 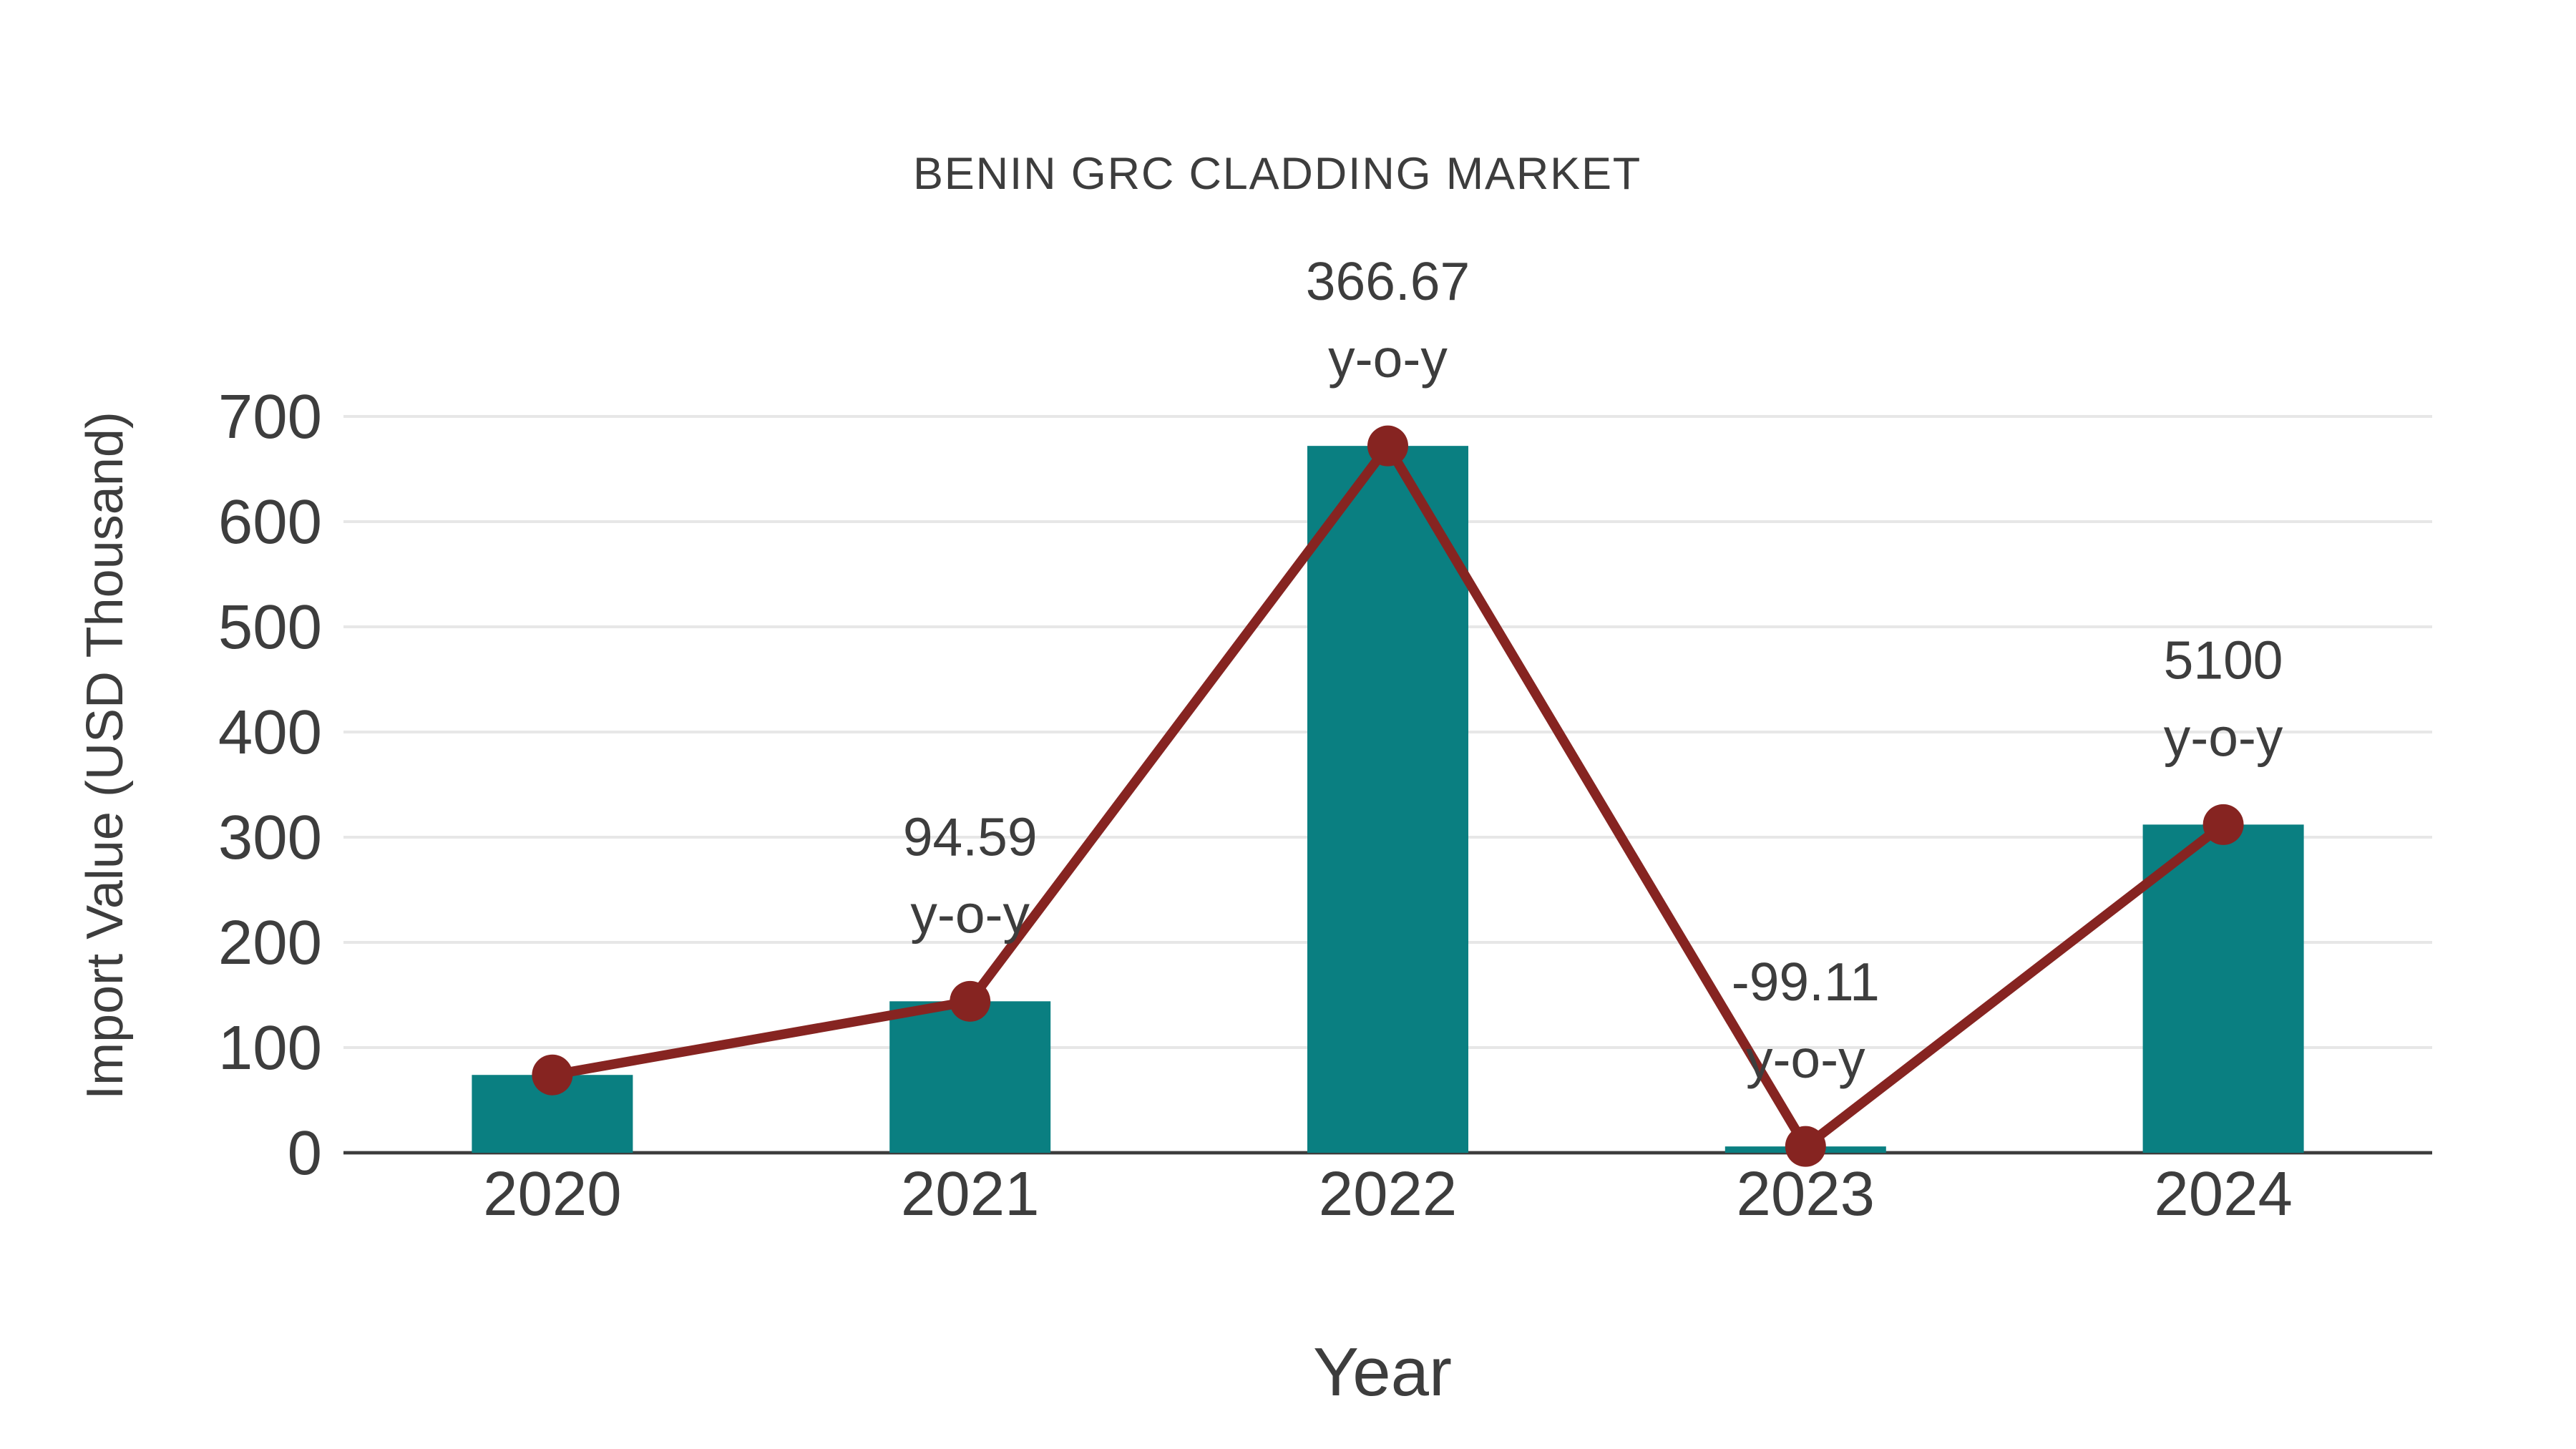 What do you see at coordinates (1387, 446) in the screenshot?
I see `marker-2022` at bounding box center [1387, 446].